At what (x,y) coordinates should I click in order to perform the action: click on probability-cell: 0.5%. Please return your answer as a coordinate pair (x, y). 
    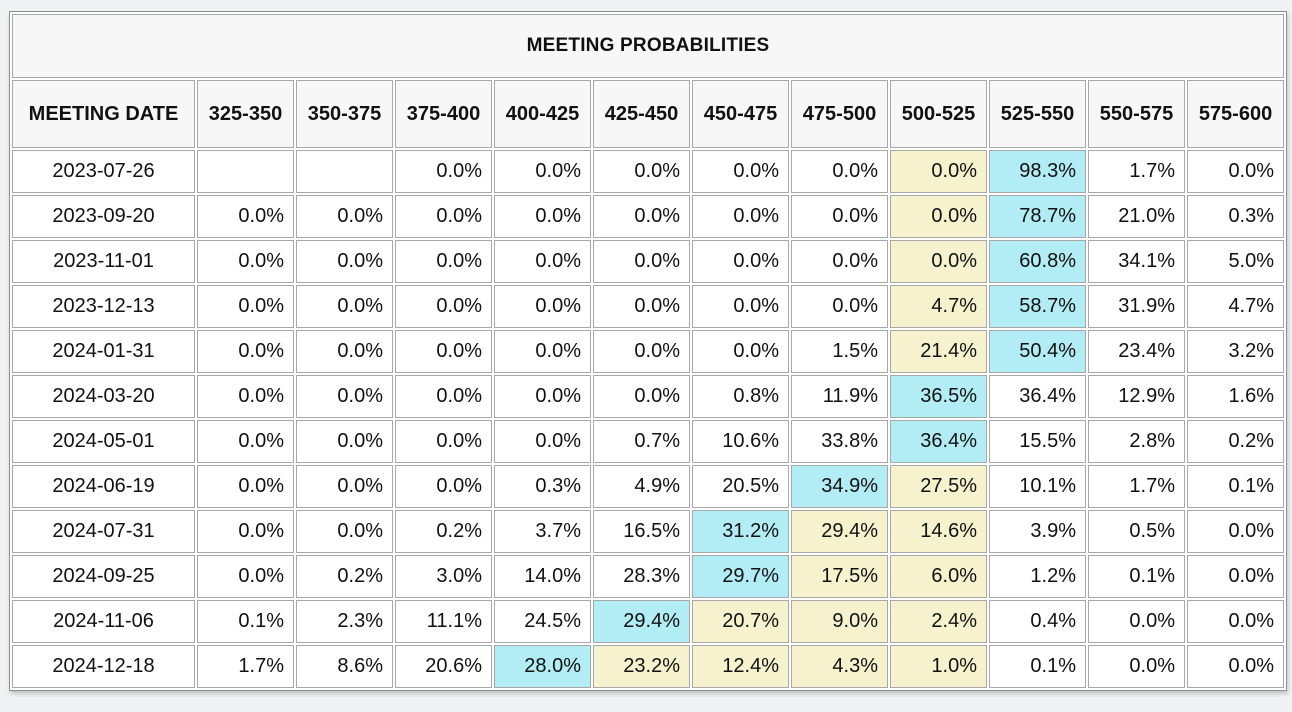
    Looking at the image, I should click on (1136, 531).